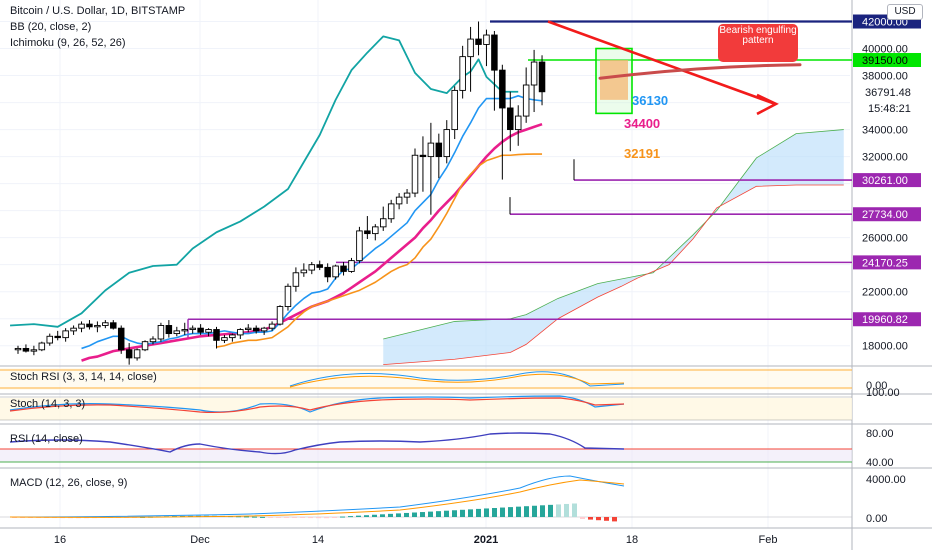  Describe the element at coordinates (83, 377) in the screenshot. I see `pane-label-stoch-rsi: Stoch RSI (3, 3, 14, 14, close)` at that location.